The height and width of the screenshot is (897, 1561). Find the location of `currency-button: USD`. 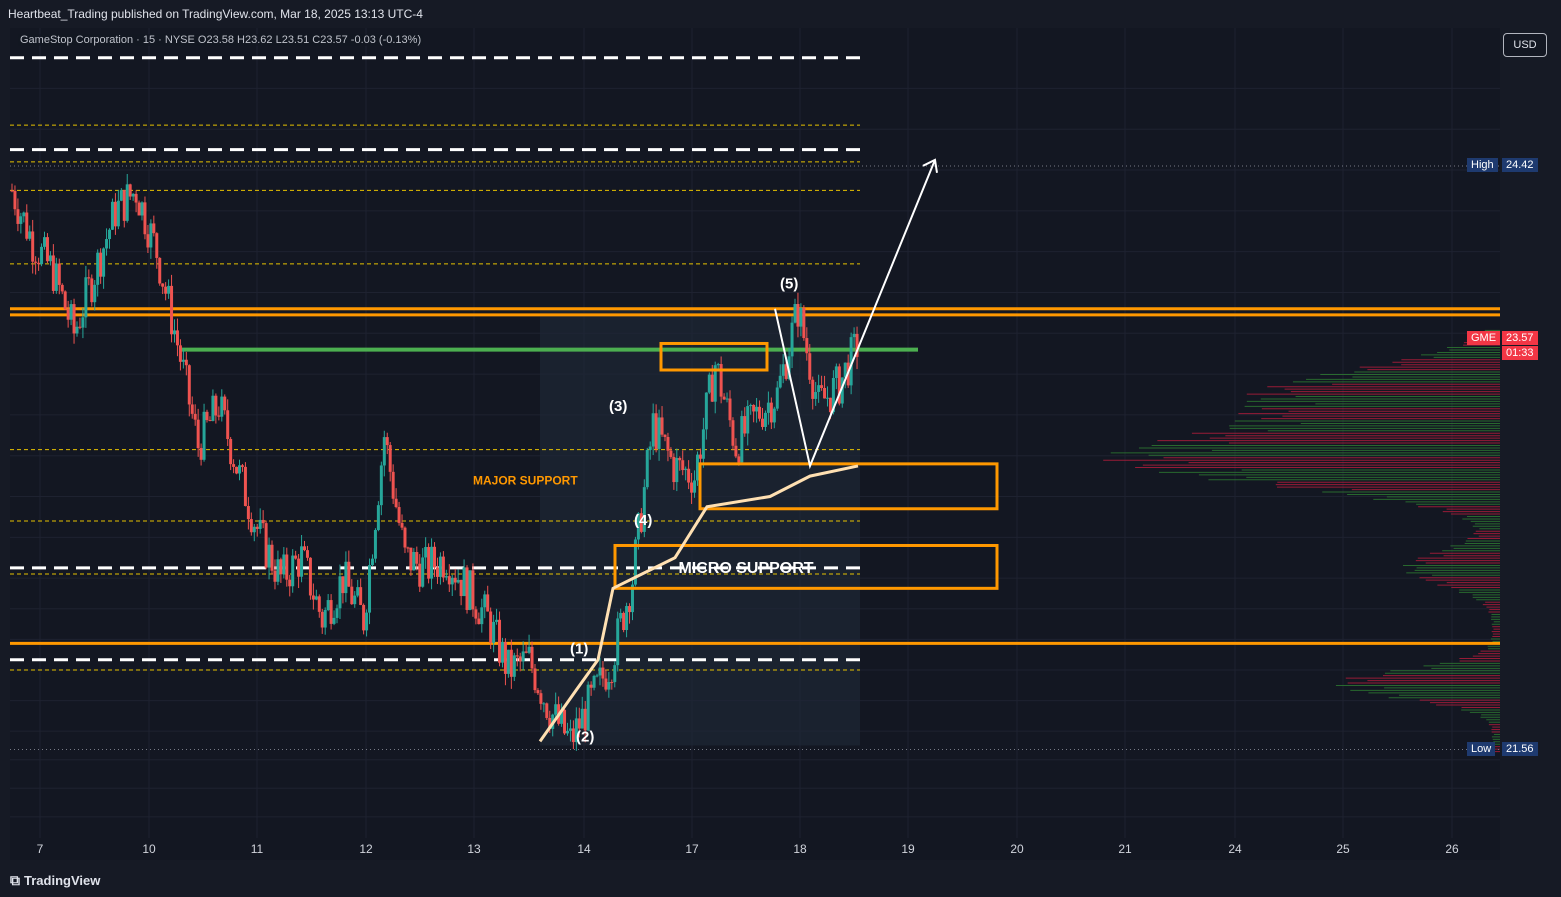

currency-button: USD is located at coordinates (1525, 45).